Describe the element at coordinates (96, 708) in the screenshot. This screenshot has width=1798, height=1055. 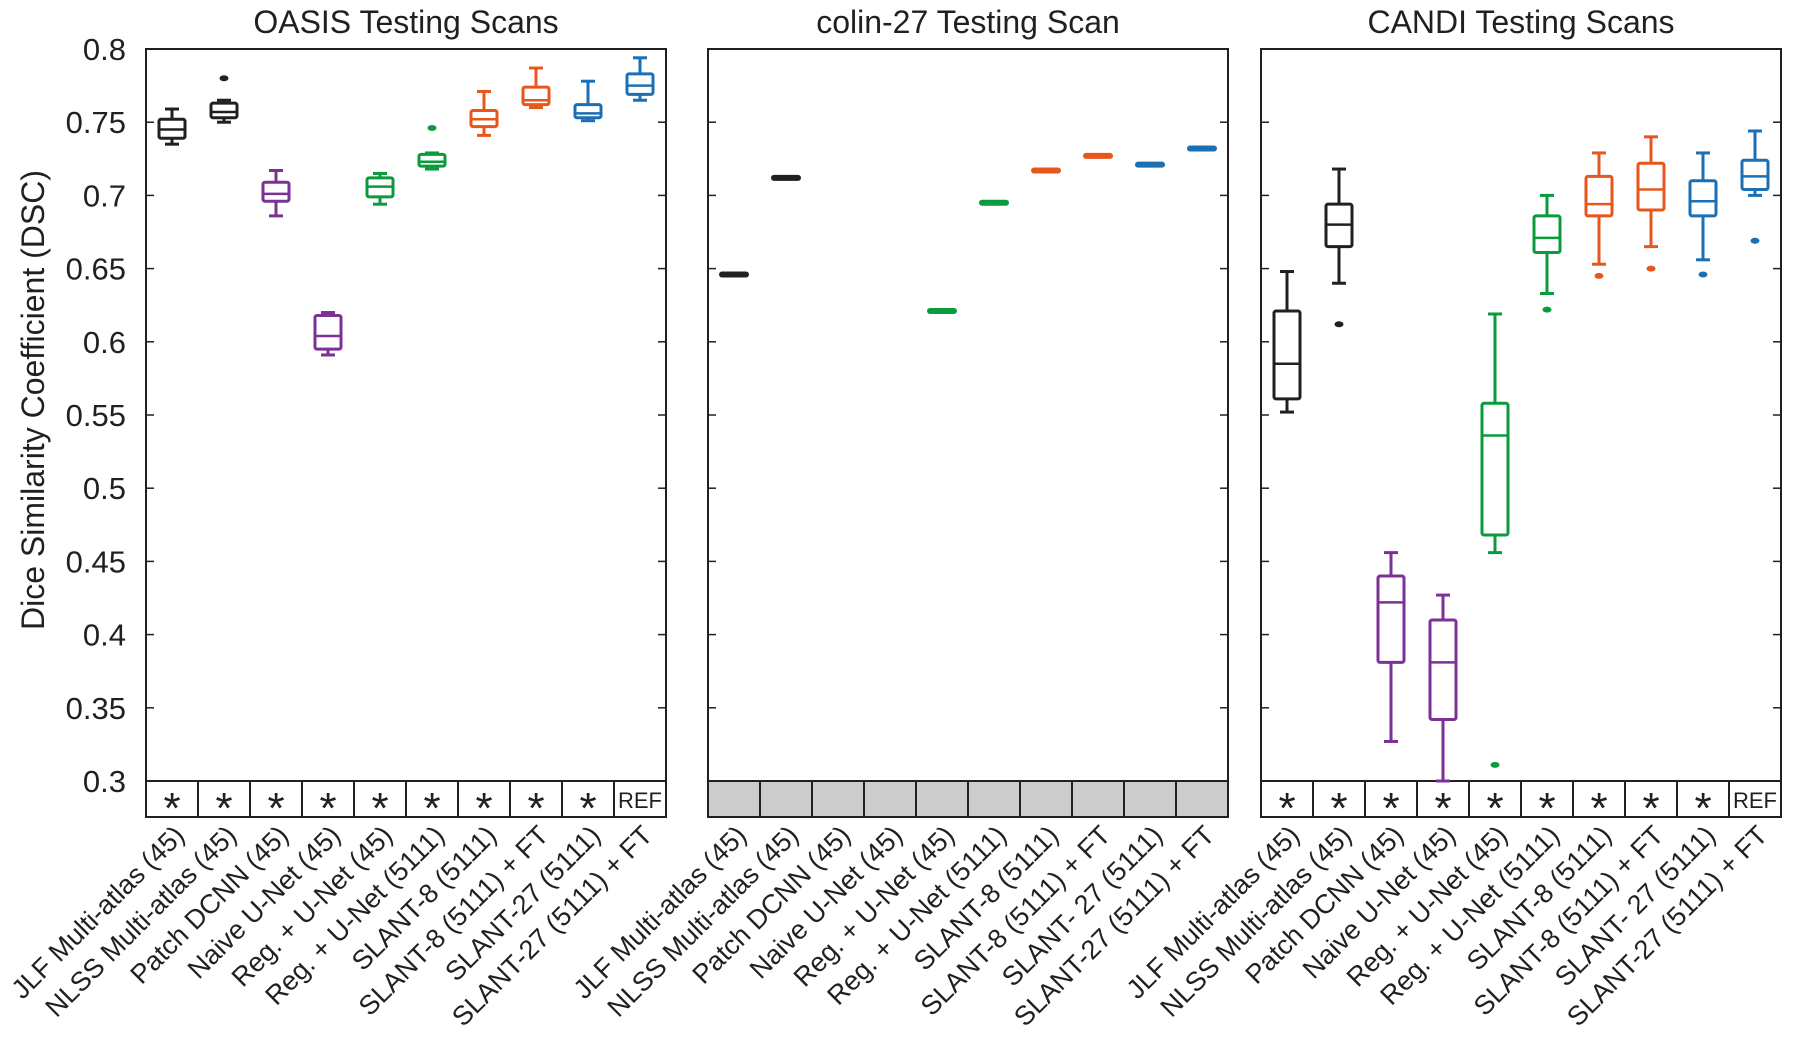
I see `y-tick-label: 0.35` at that location.